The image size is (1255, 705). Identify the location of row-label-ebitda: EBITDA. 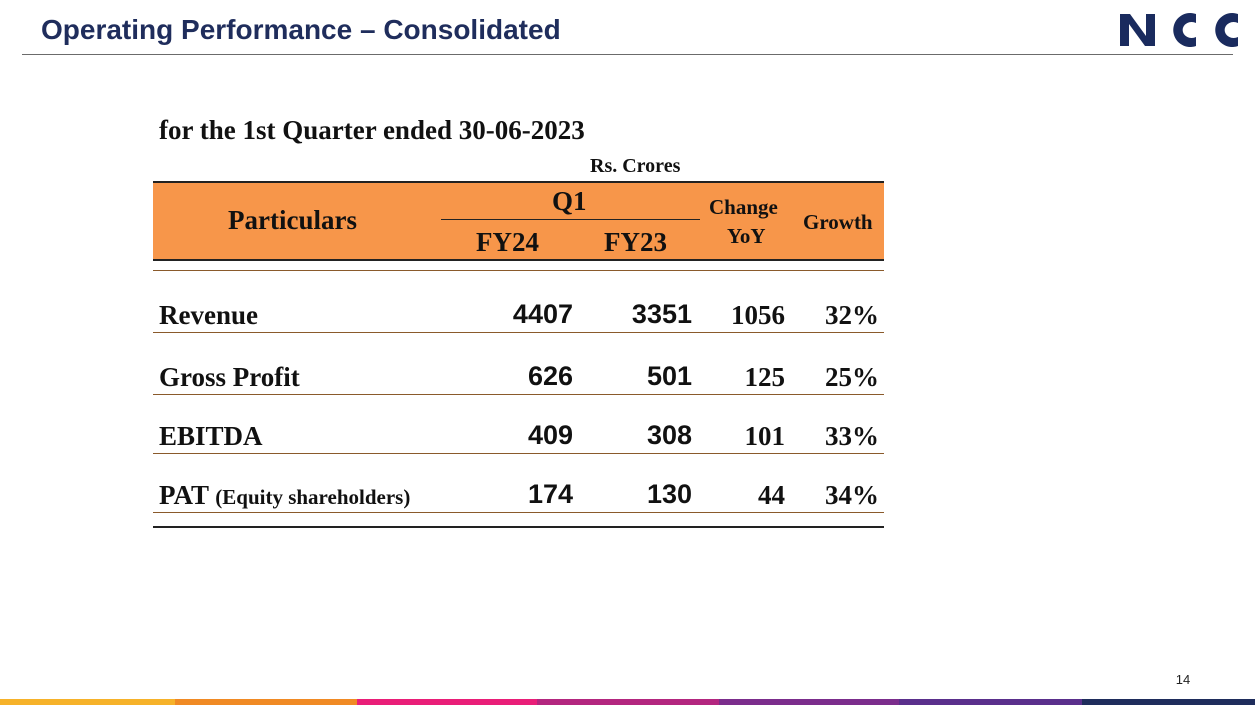
(211, 436).